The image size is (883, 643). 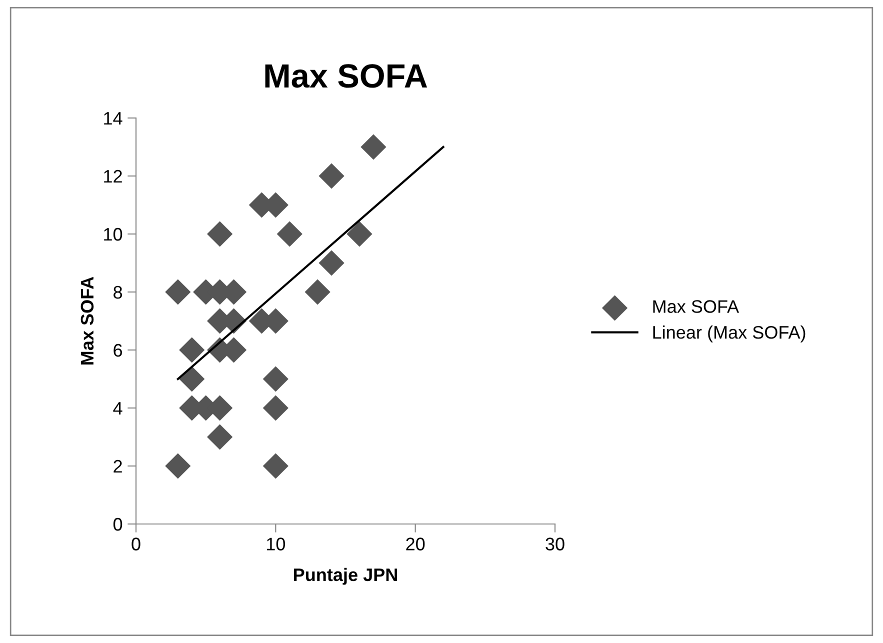 What do you see at coordinates (117, 524) in the screenshot?
I see `y-tick-label: 0` at bounding box center [117, 524].